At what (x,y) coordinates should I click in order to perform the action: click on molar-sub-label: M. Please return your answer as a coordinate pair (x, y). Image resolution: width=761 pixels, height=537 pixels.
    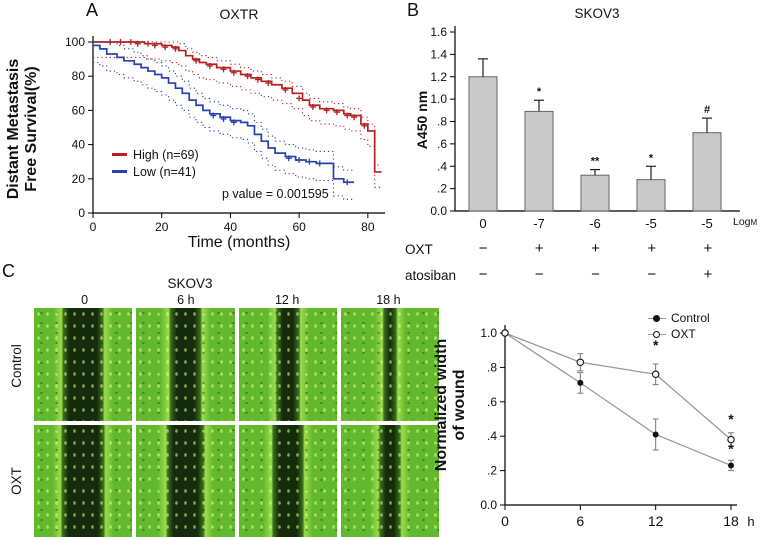
    Looking at the image, I should click on (754, 222).